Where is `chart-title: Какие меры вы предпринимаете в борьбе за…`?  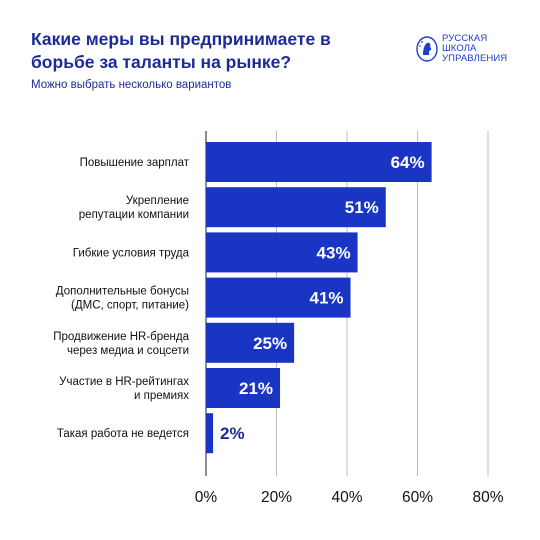 chart-title: Какие меры вы предпринимаете в борьбе за… is located at coordinates (181, 50).